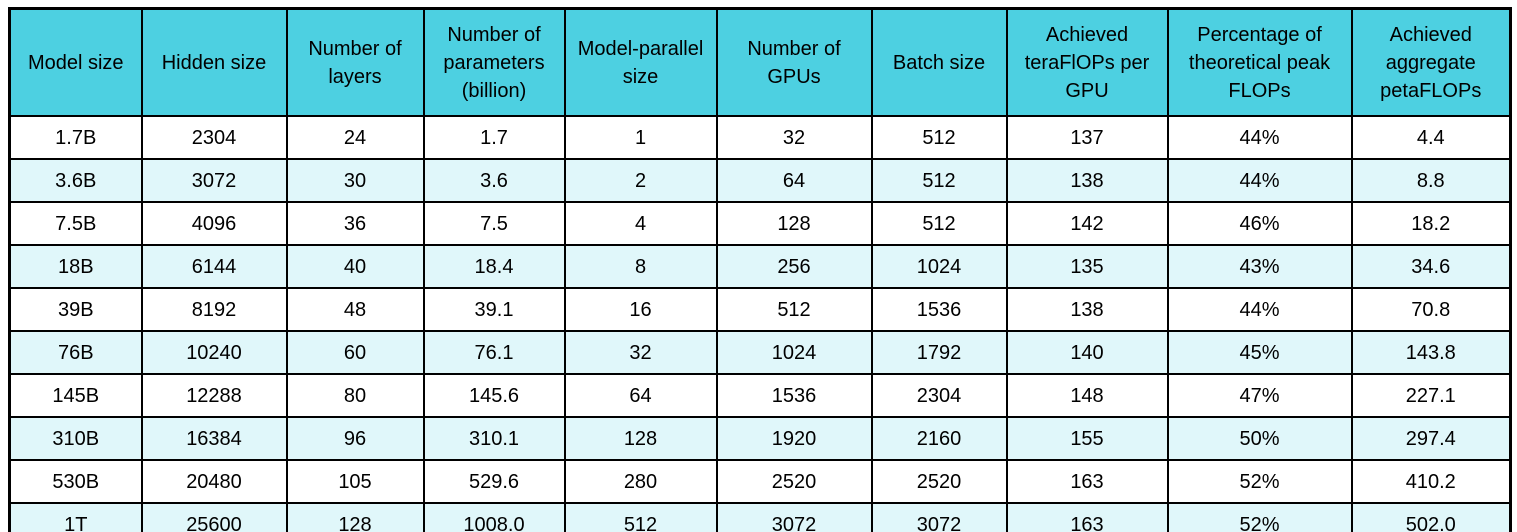 The width and height of the screenshot is (1517, 532). I want to click on data-cell: 1008.0, so click(494, 517).